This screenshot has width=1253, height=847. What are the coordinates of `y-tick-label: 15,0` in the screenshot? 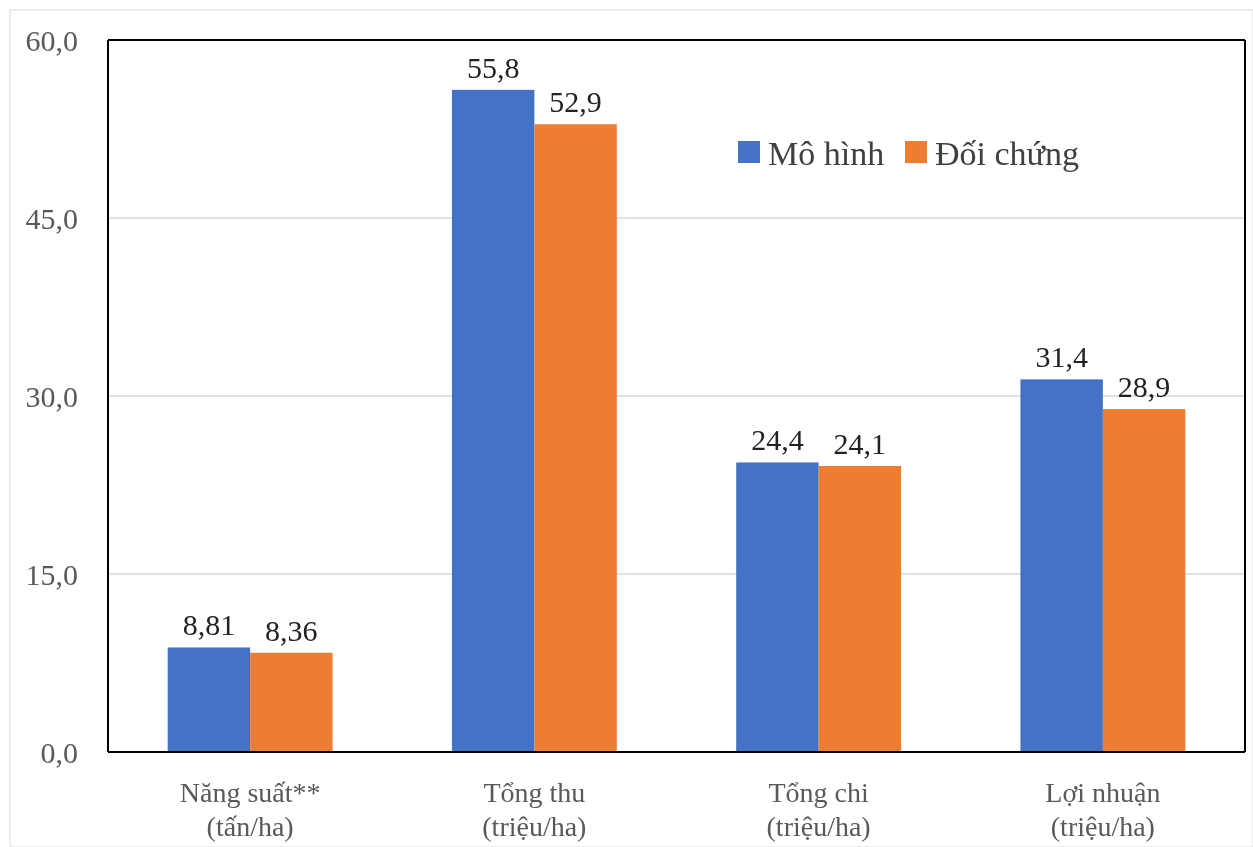 It's located at (51, 574).